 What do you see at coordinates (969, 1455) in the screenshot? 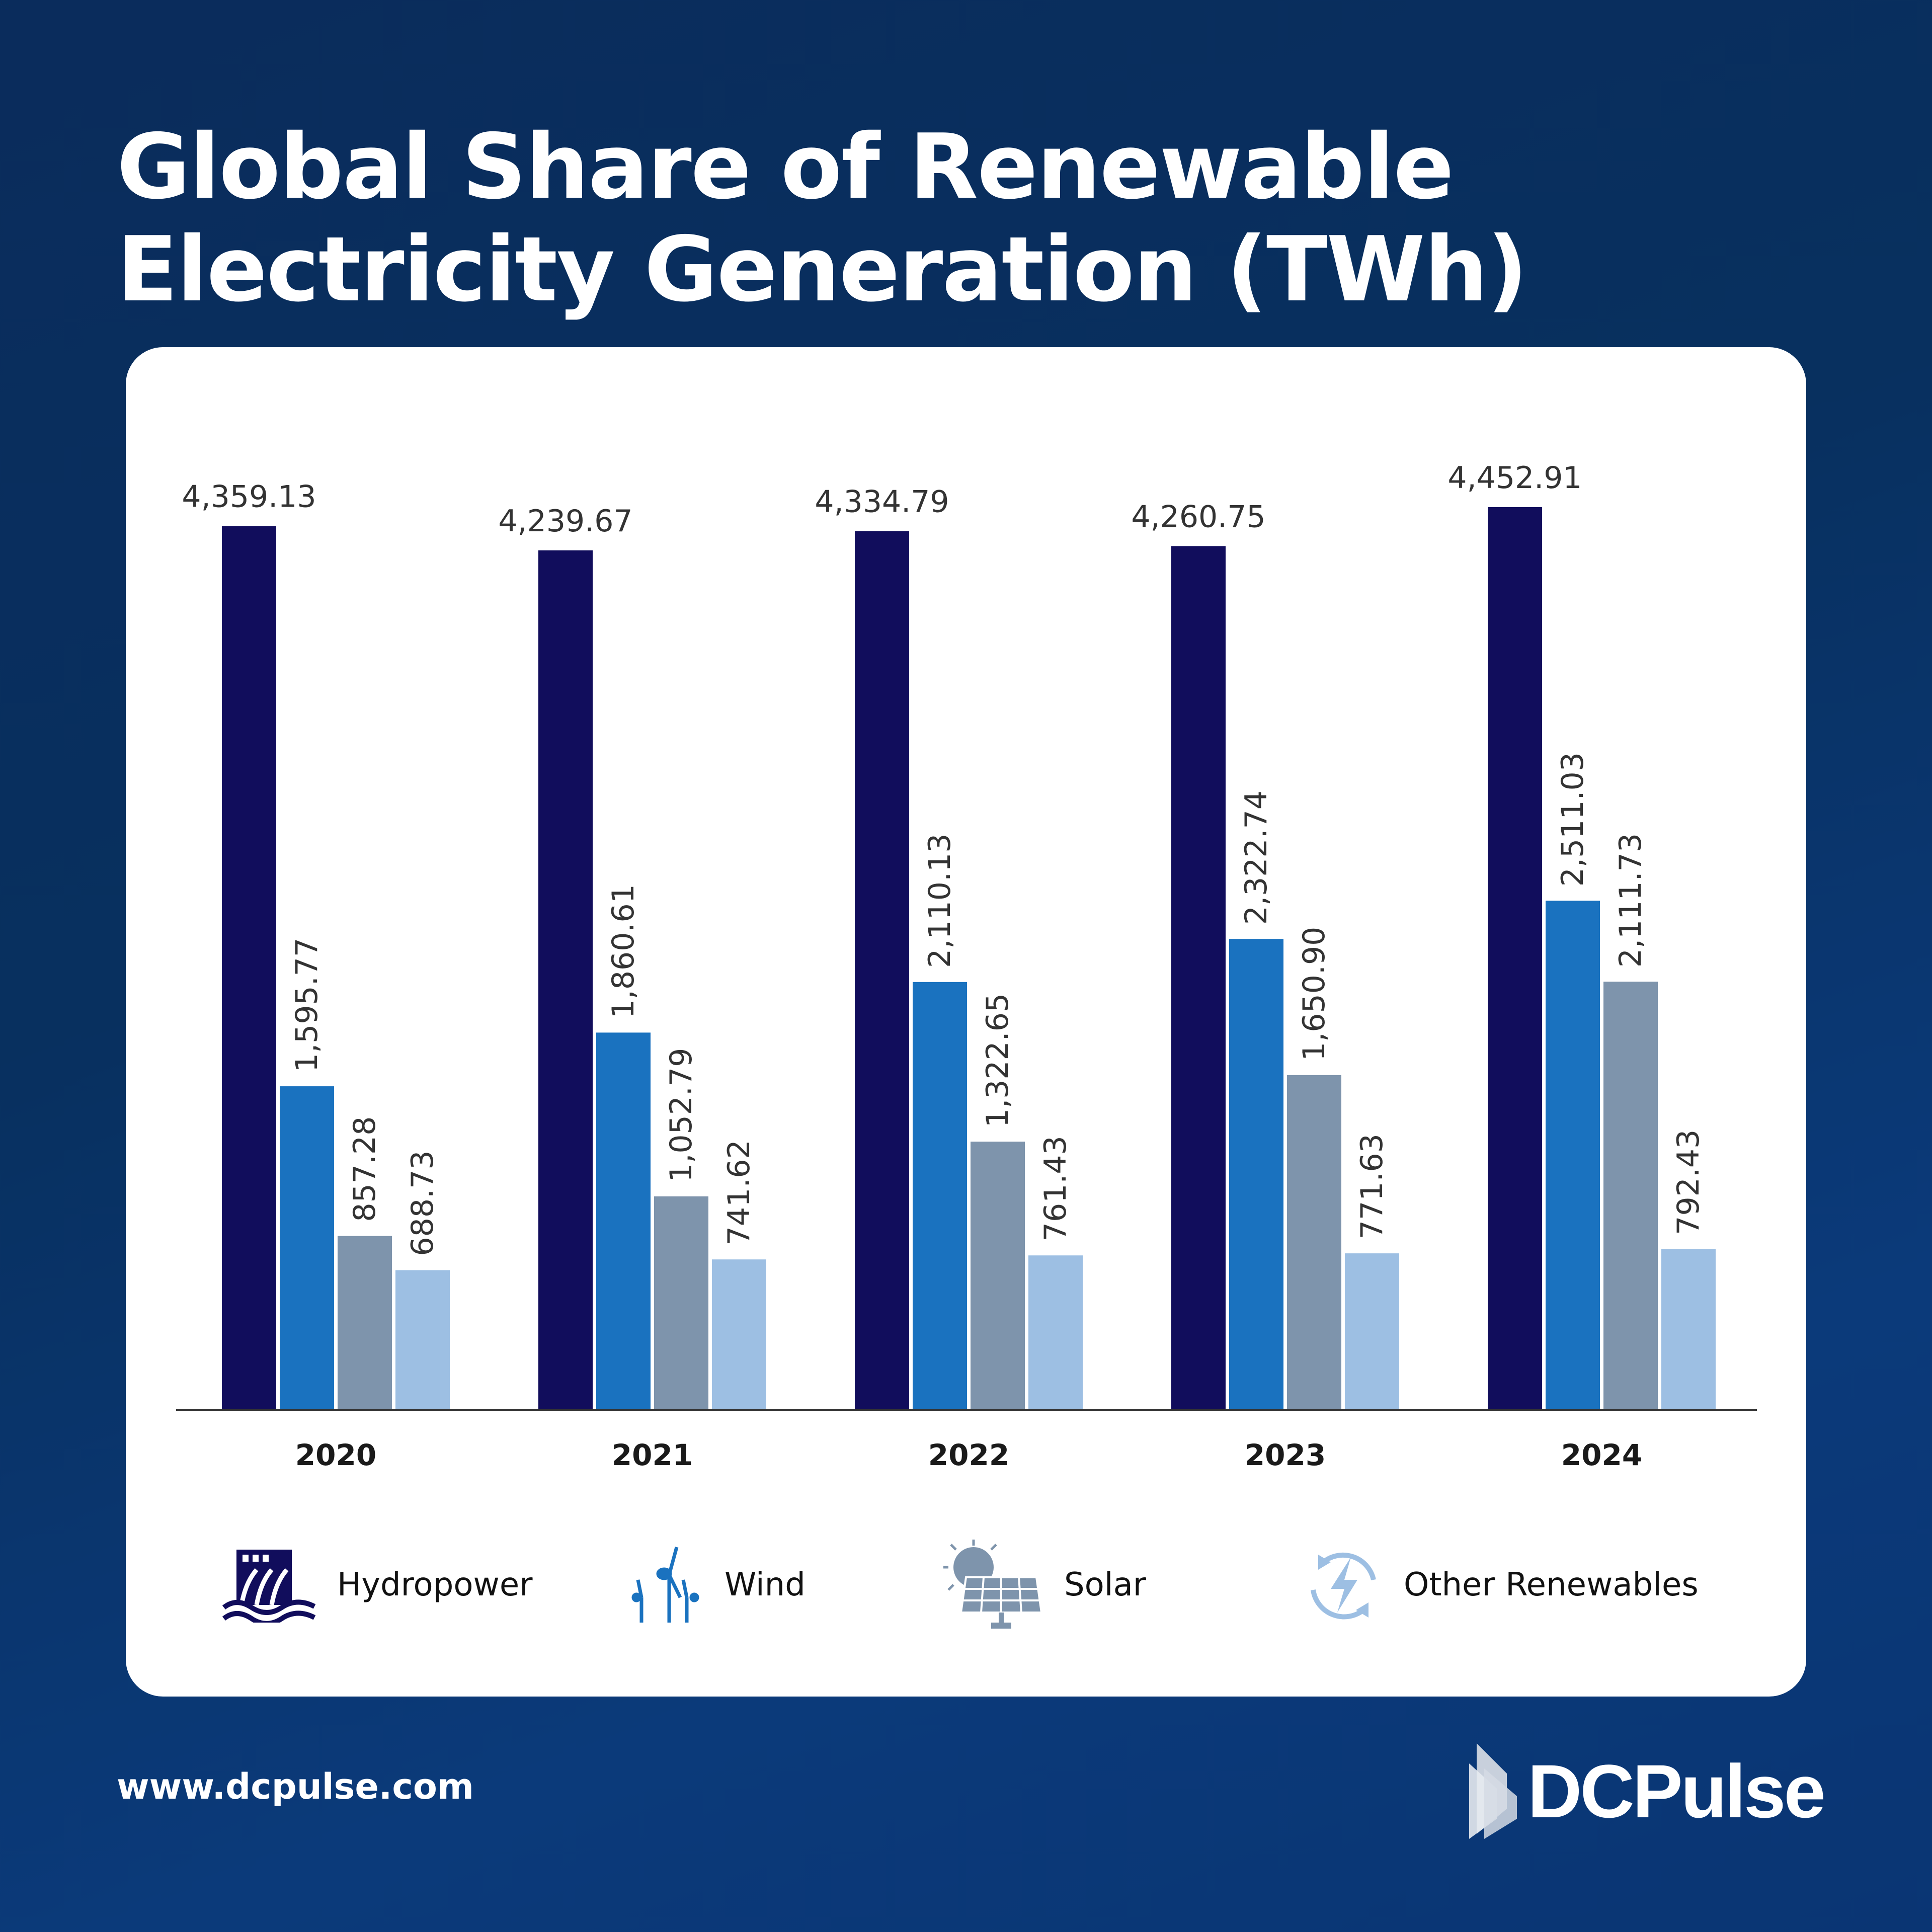
I see `x-tick-label: 2022` at bounding box center [969, 1455].